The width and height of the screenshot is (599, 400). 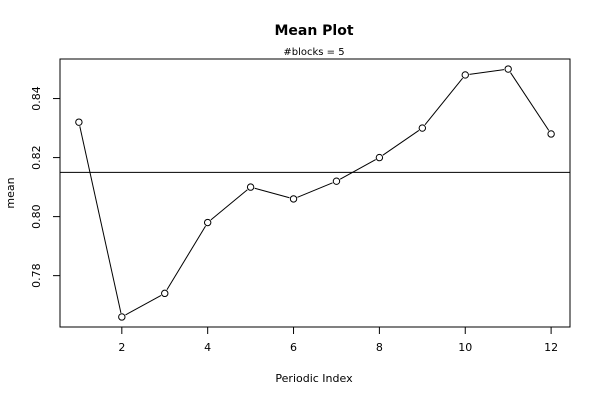 What do you see at coordinates (36, 275) in the screenshot?
I see `y-tick-label: 0.78` at bounding box center [36, 275].